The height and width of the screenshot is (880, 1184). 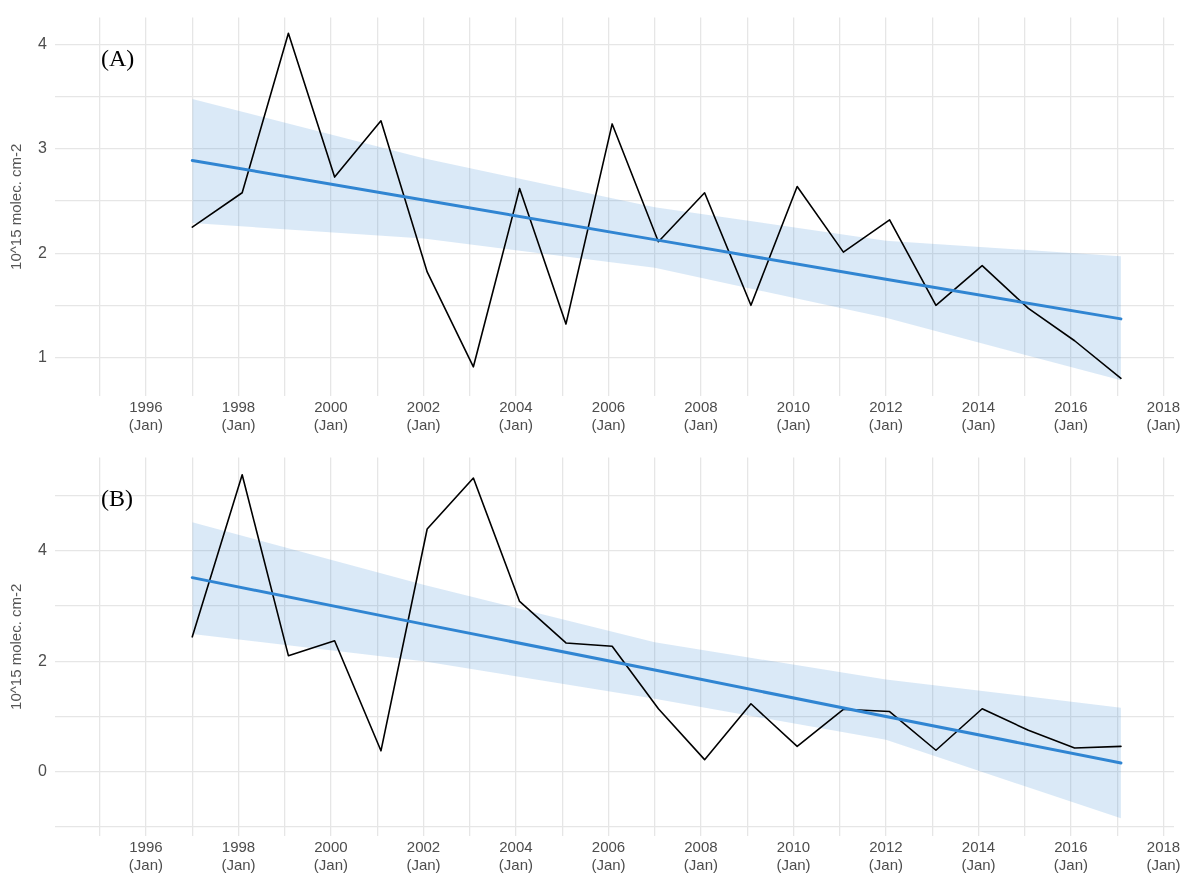 I want to click on annotation: (B), so click(x=116, y=497).